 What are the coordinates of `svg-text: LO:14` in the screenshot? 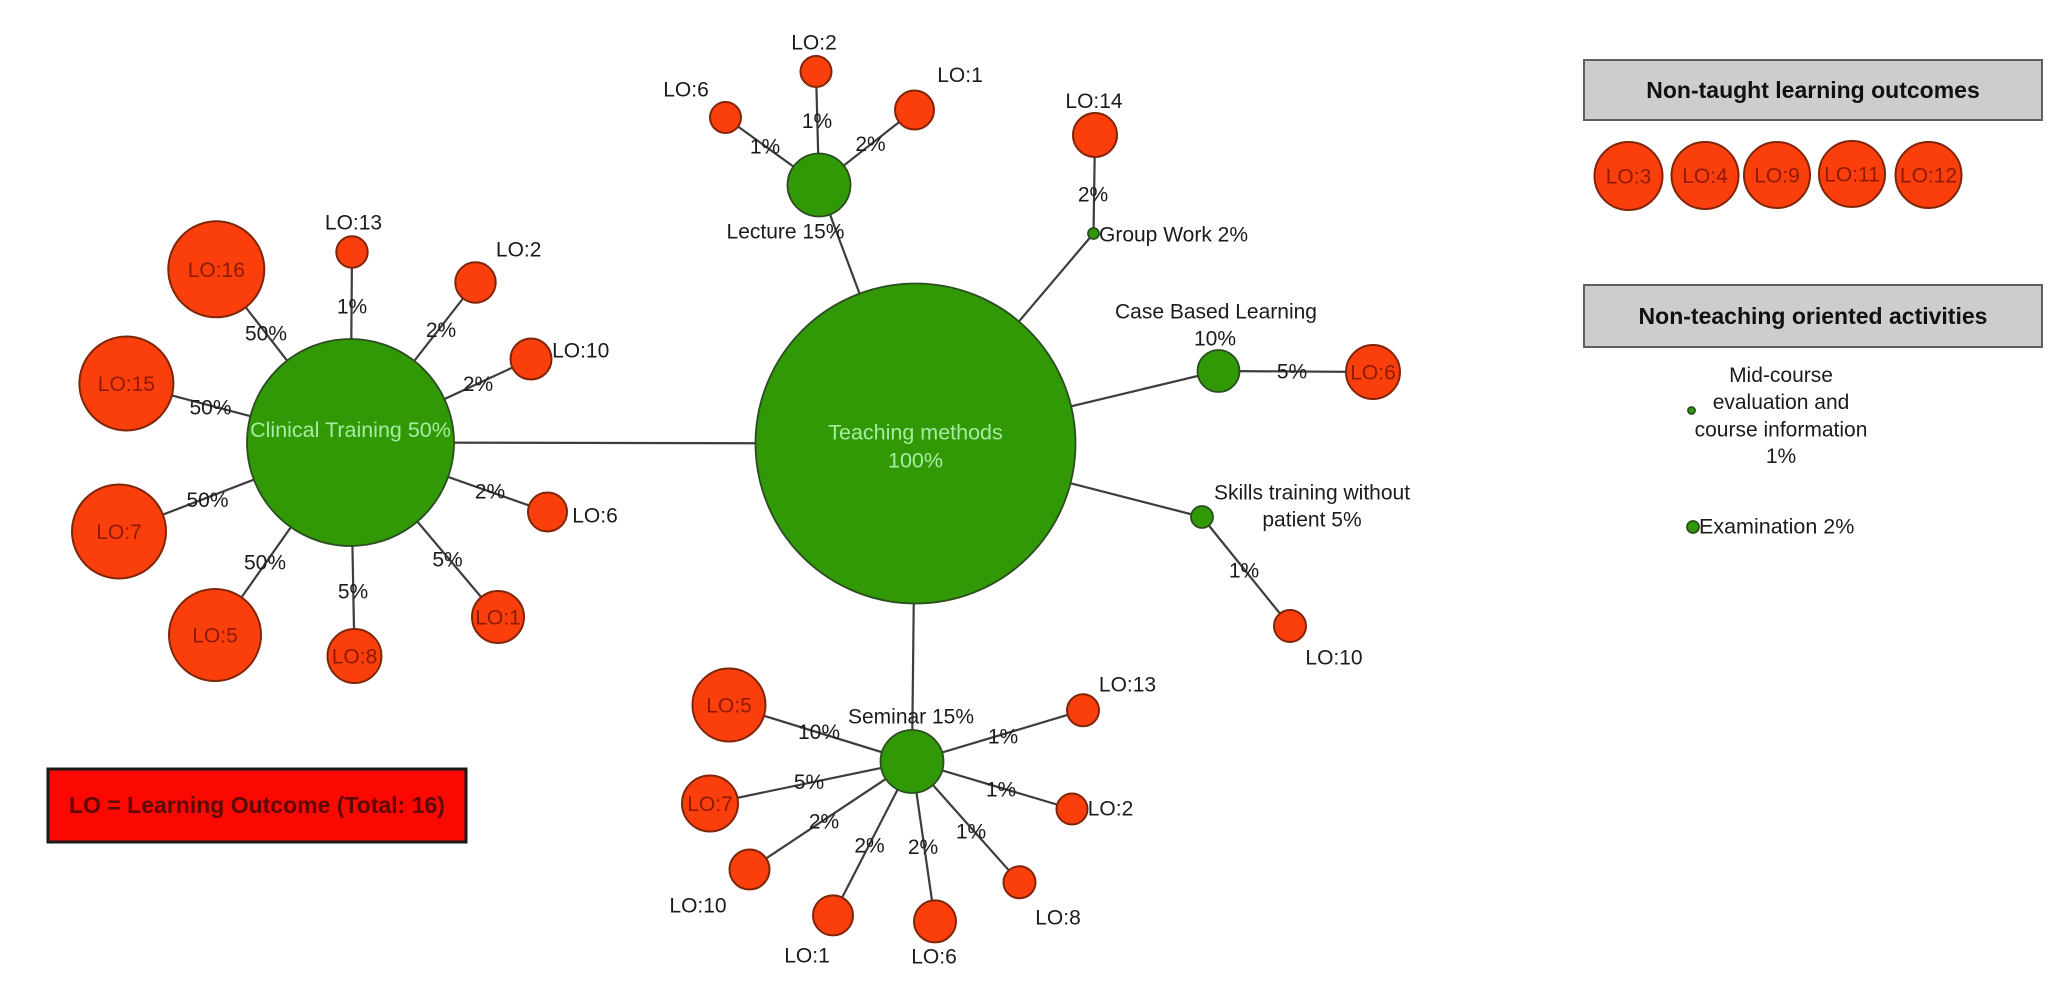 It's located at (1094, 101).